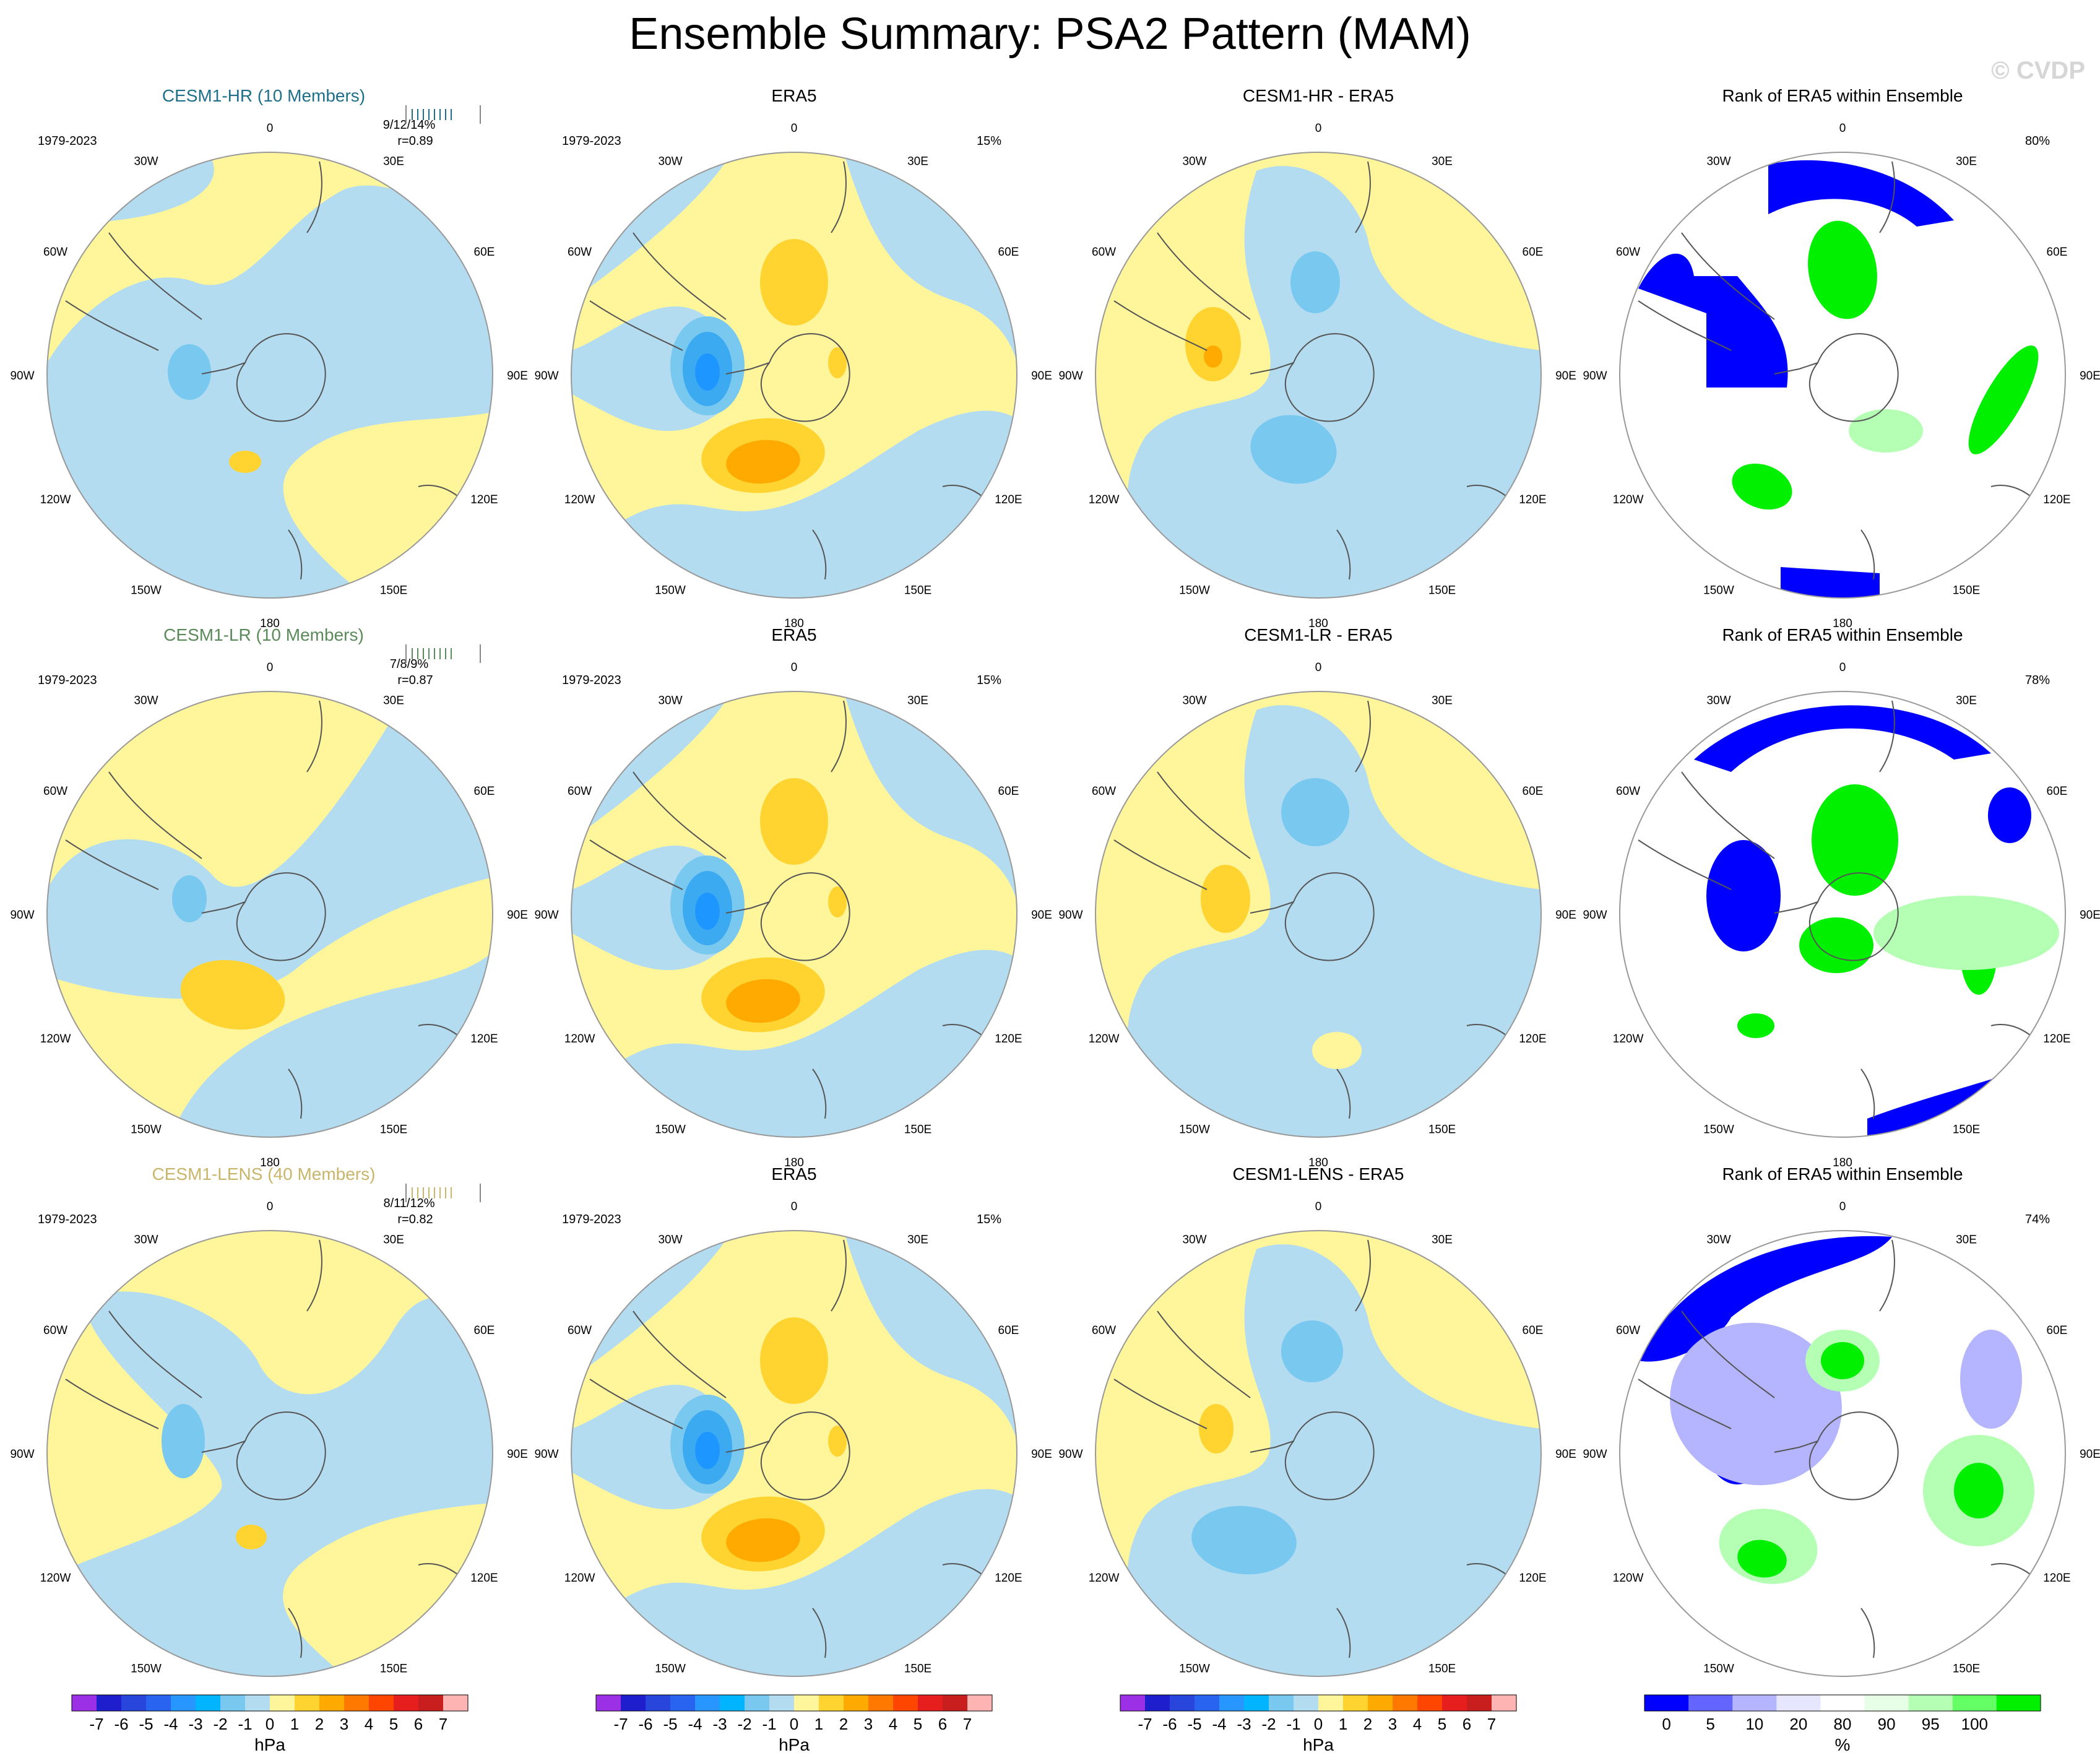 The height and width of the screenshot is (1763, 2100). What do you see at coordinates (1931, 1724) in the screenshot?
I see `colorbar-tick-label: 95` at bounding box center [1931, 1724].